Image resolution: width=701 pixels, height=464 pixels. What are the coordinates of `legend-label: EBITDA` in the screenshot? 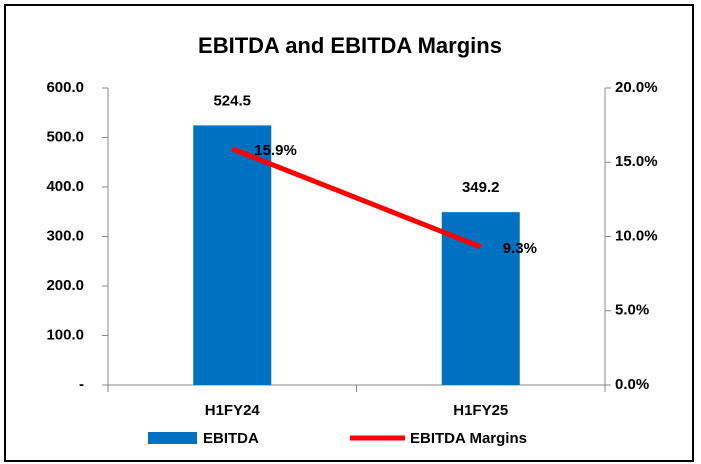 It's located at (231, 438).